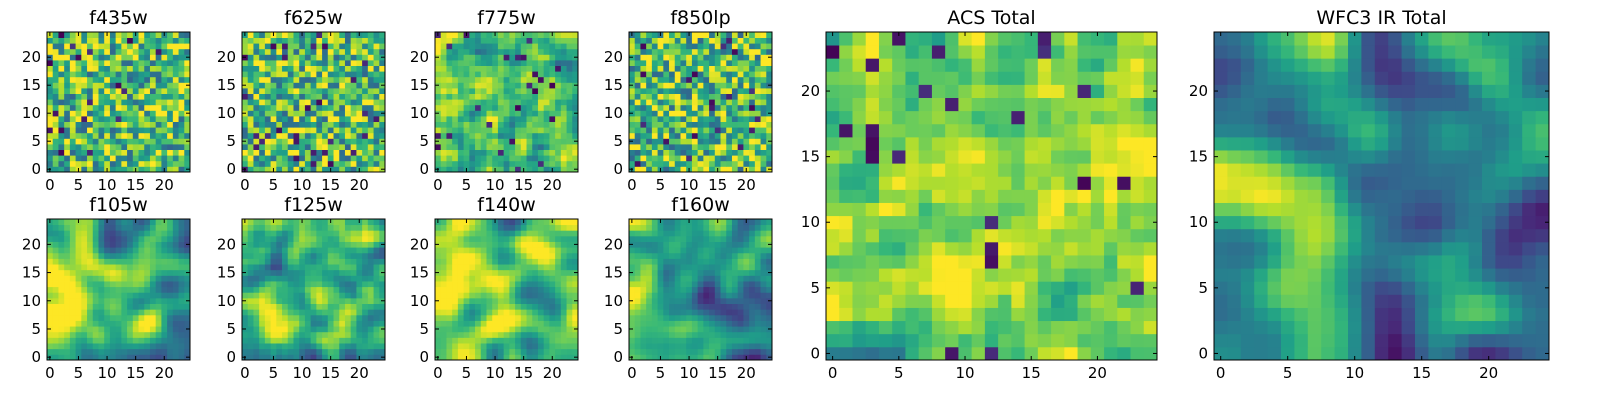 The image size is (1600, 400). Describe the element at coordinates (36, 329) in the screenshot. I see `y-tick-label: 5` at that location.